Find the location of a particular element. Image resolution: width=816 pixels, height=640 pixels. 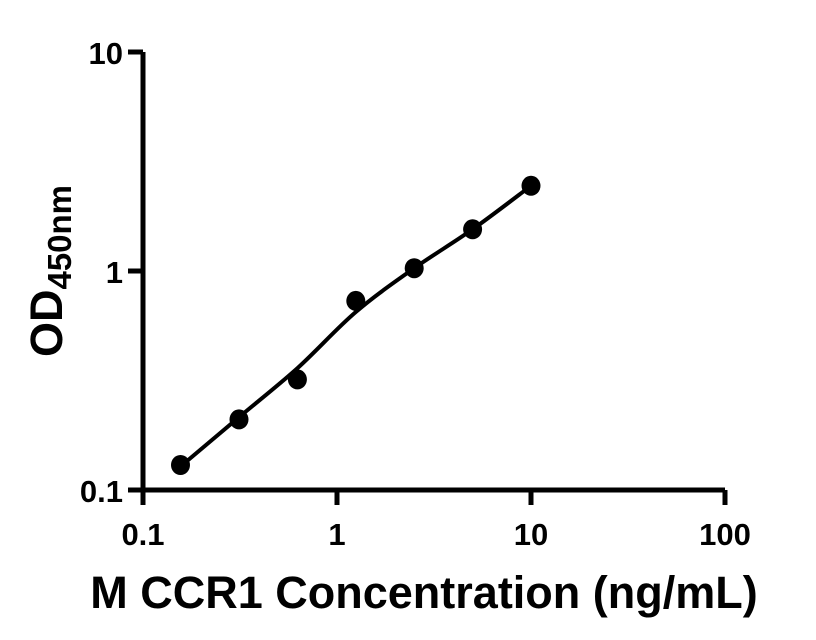

y-axis-title: OD450nm is located at coordinates (49, 271).